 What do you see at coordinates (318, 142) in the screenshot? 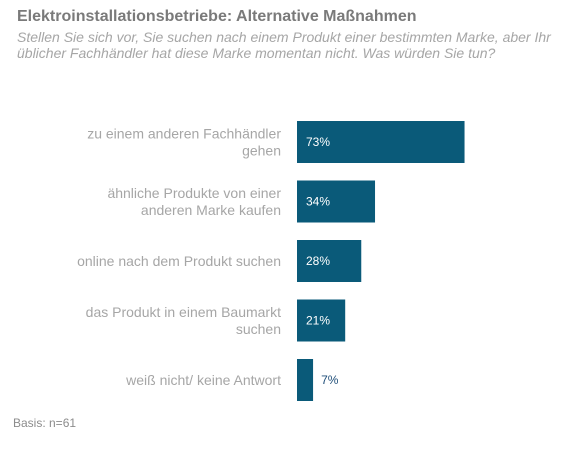
I see `data-label-0: 73%` at bounding box center [318, 142].